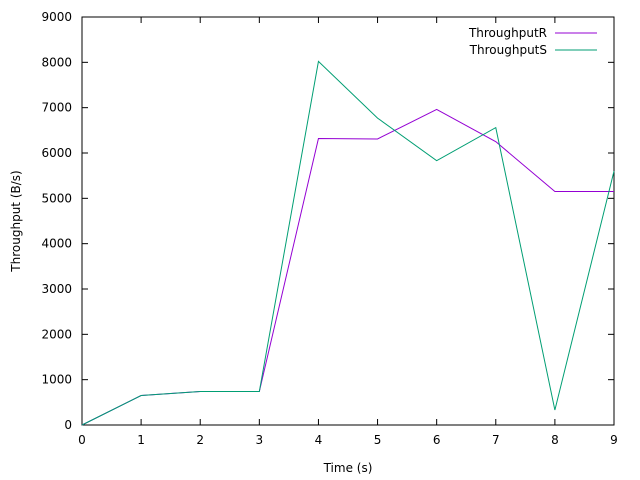 The image size is (640, 480). What do you see at coordinates (532, 41) in the screenshot?
I see `legend: ThroughputR ThroughputS` at bounding box center [532, 41].